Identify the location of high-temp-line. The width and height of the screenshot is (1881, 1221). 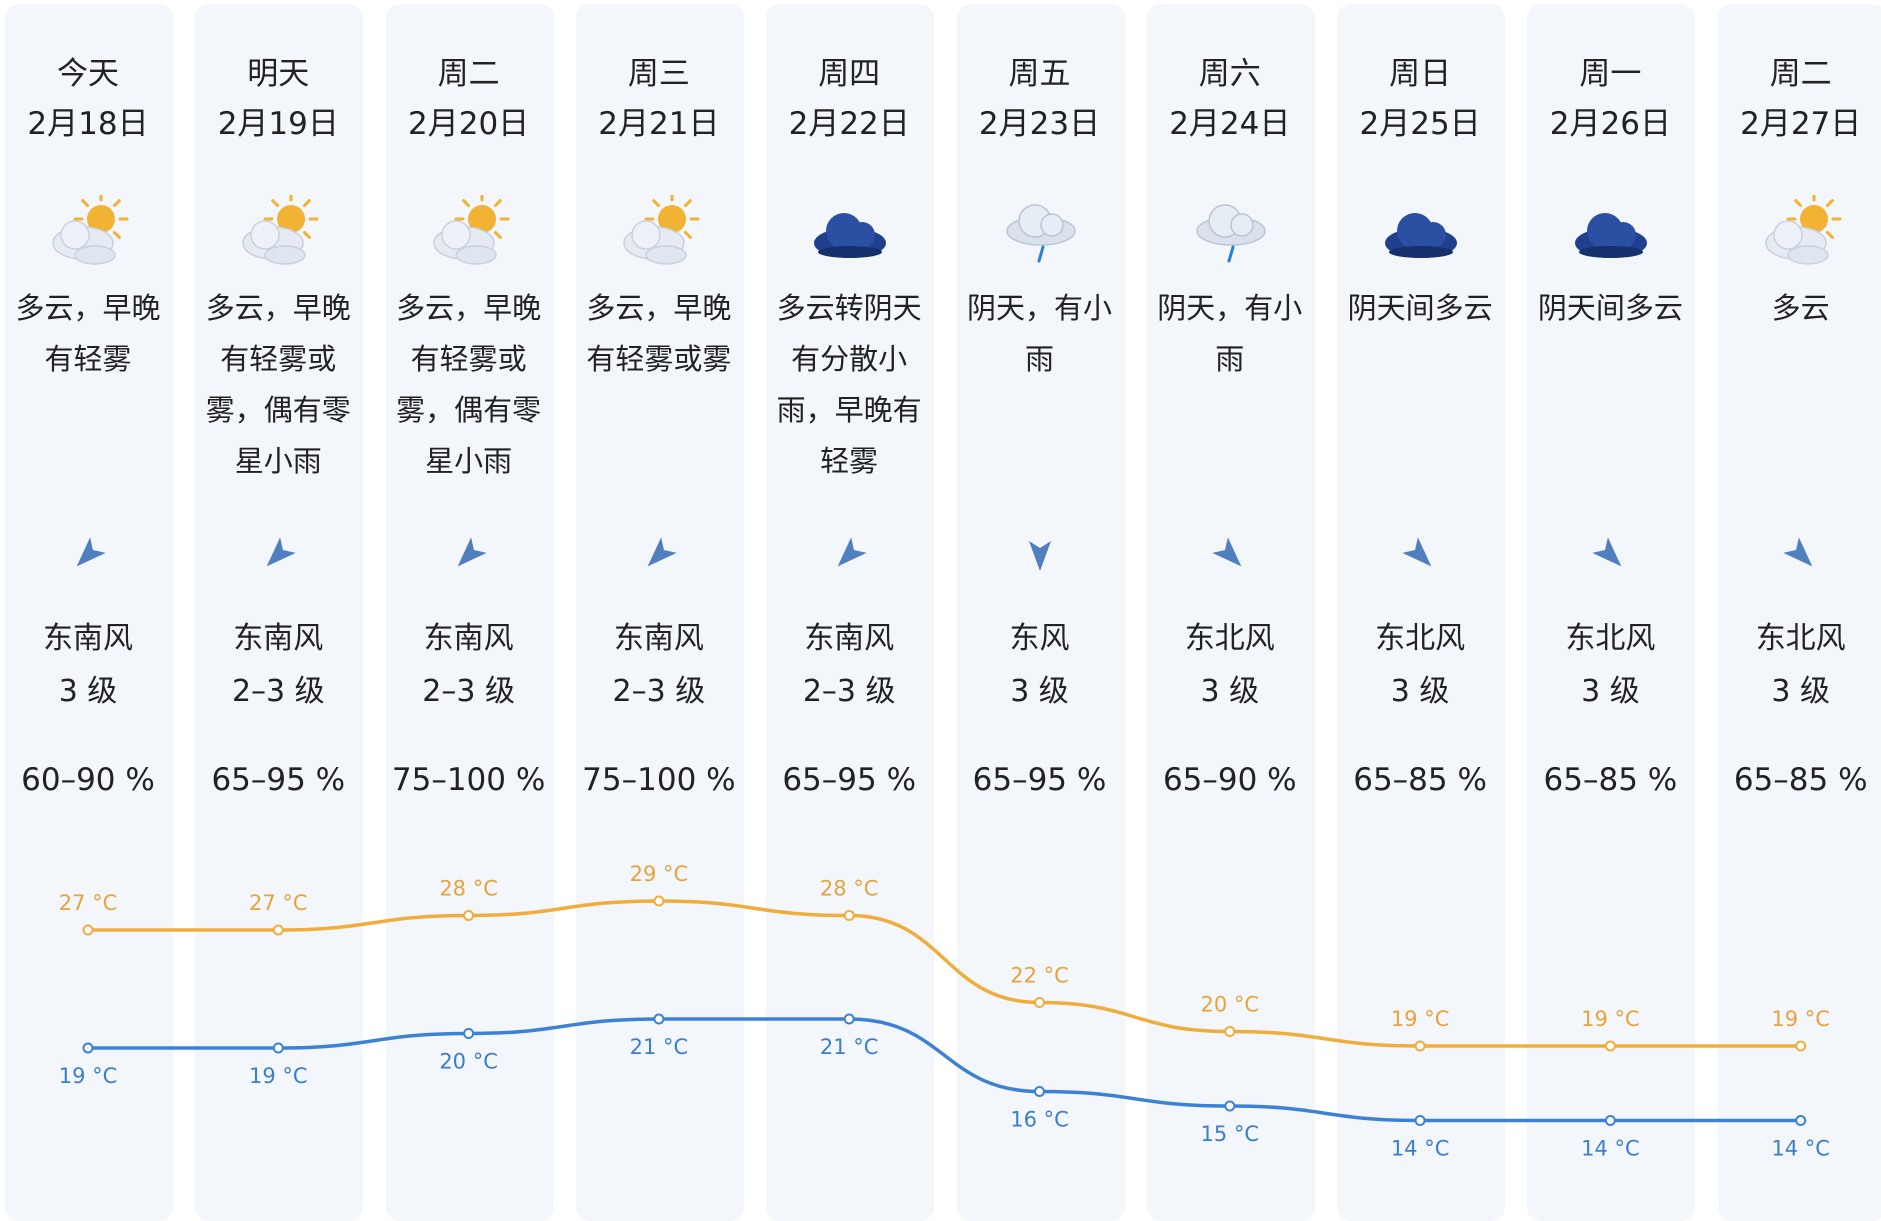
(944, 973).